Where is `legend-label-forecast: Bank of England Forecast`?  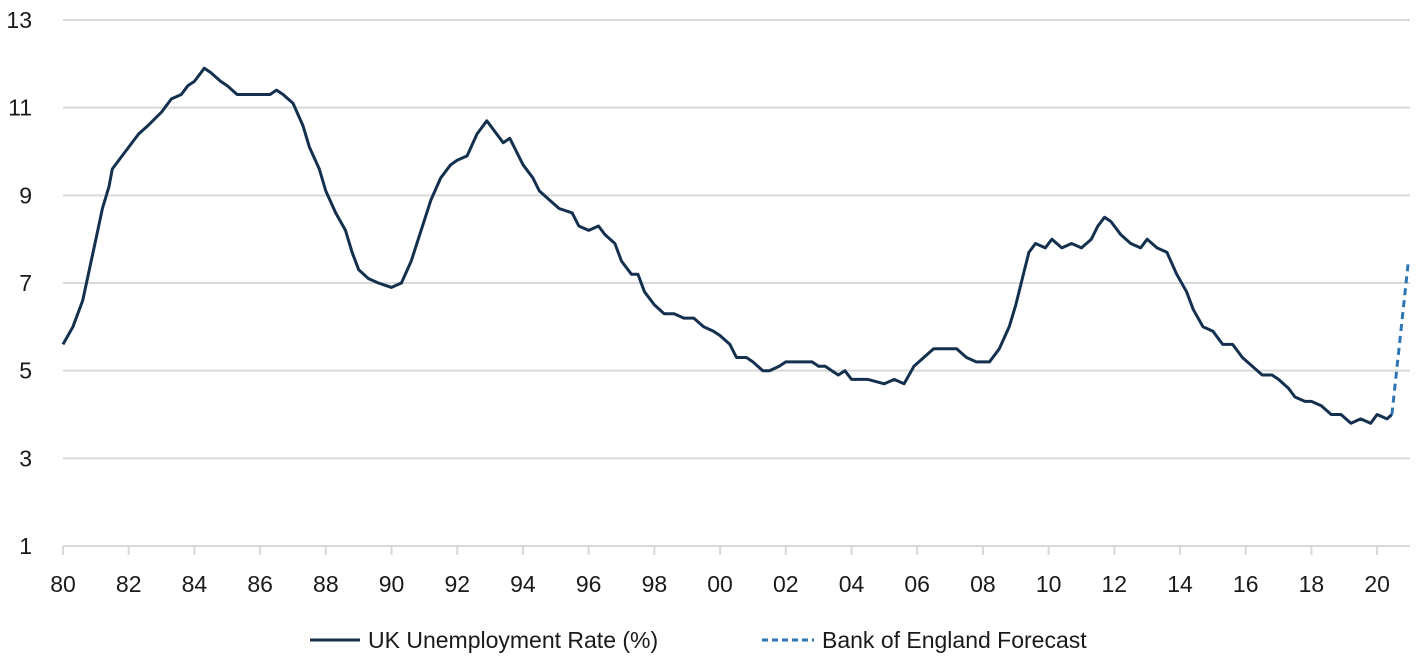
legend-label-forecast: Bank of England Forecast is located at coordinates (954, 640).